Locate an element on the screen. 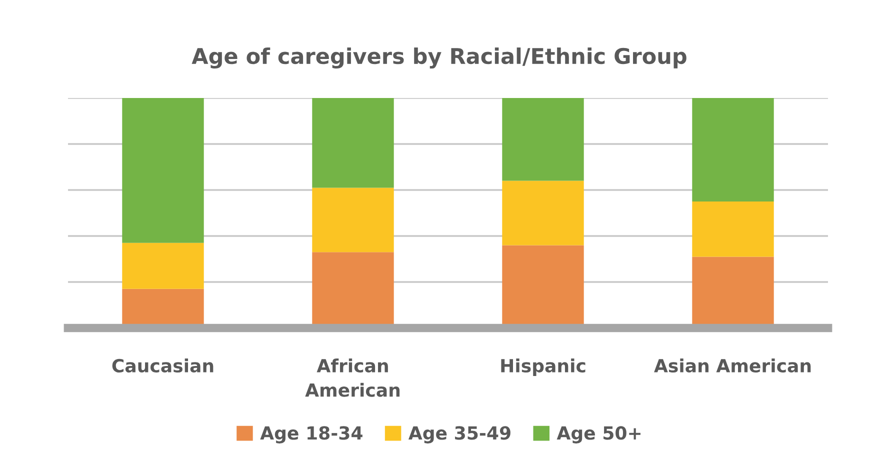  legend-label: Age 50+ is located at coordinates (598, 435).